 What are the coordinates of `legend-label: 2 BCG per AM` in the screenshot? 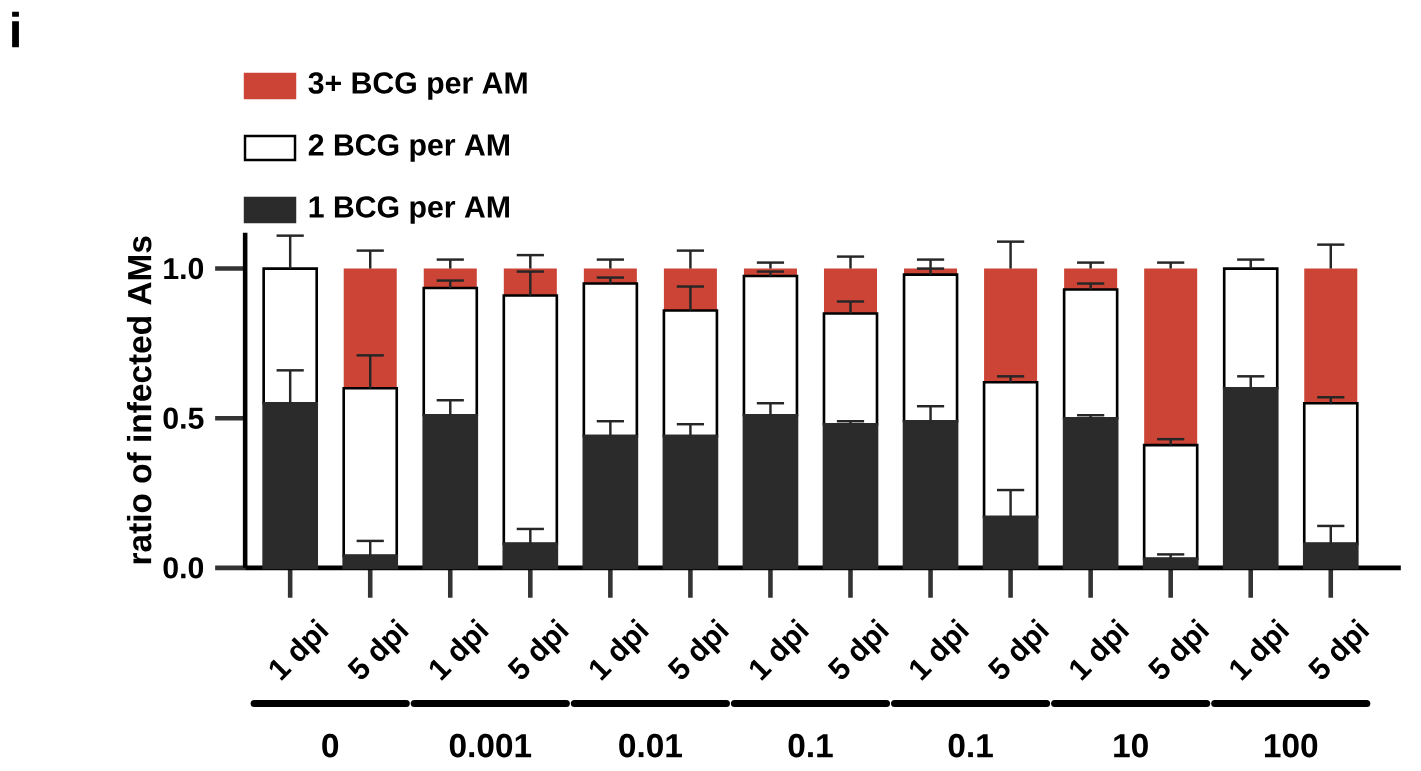 It's located at (408, 148).